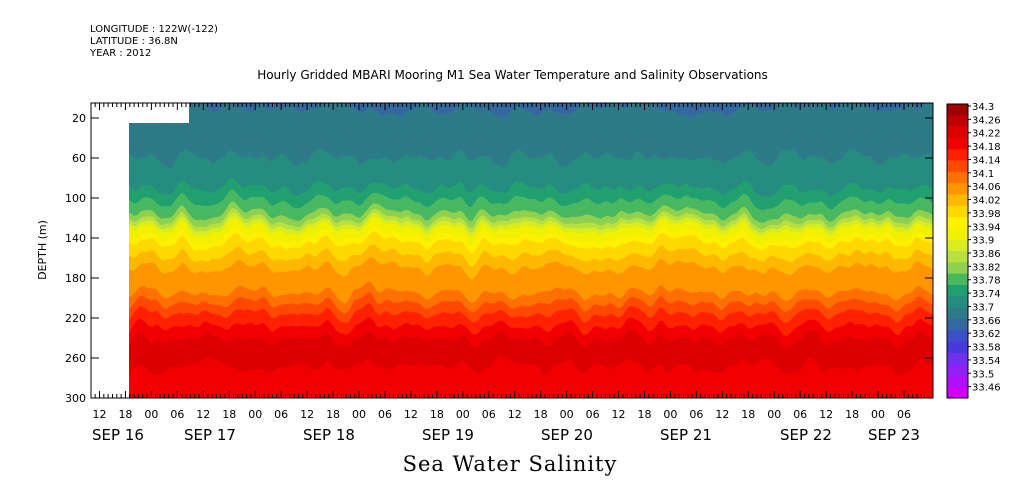 This screenshot has width=1009, height=504. Describe the element at coordinates (983, 107) in the screenshot. I see `colorbar-label: 34.3` at that location.